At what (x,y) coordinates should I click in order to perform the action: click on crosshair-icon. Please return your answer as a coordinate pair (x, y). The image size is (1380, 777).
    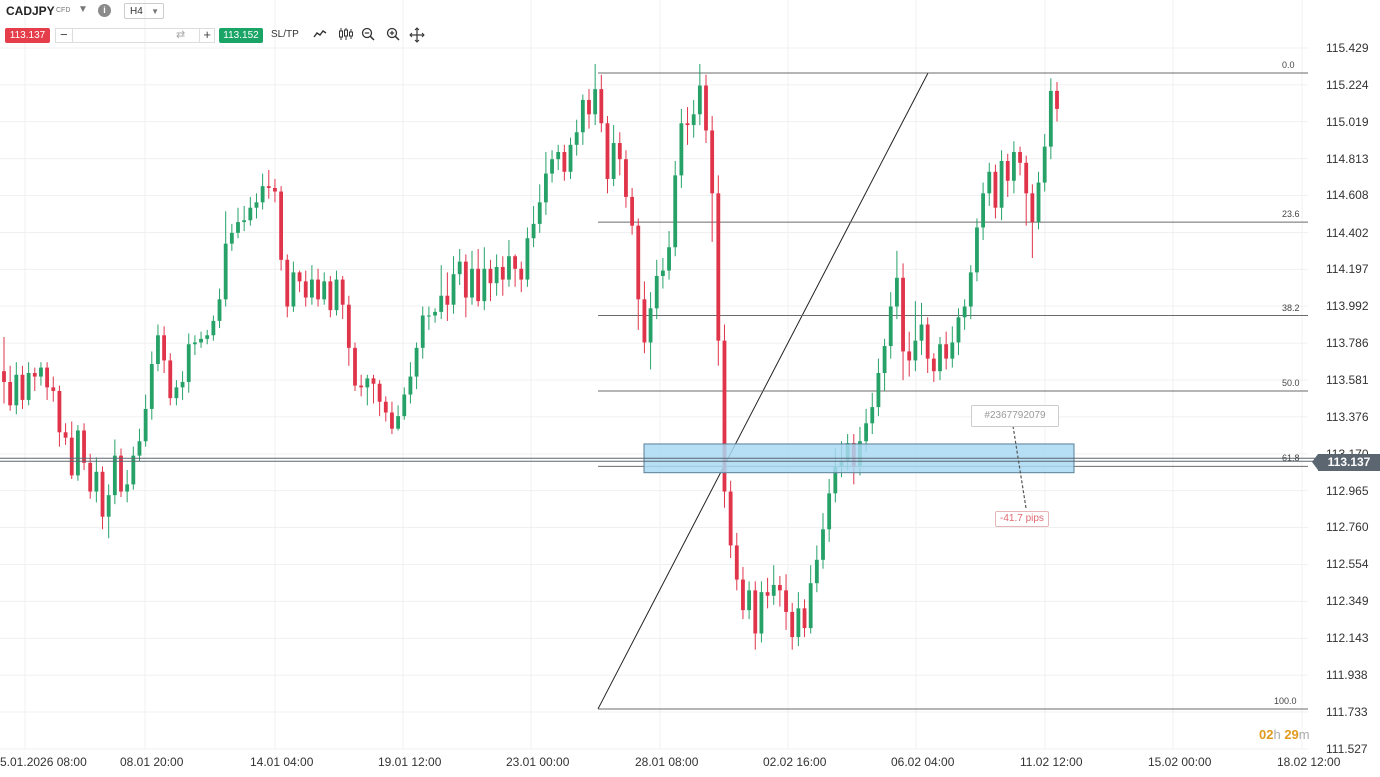
    Looking at the image, I should click on (417, 35).